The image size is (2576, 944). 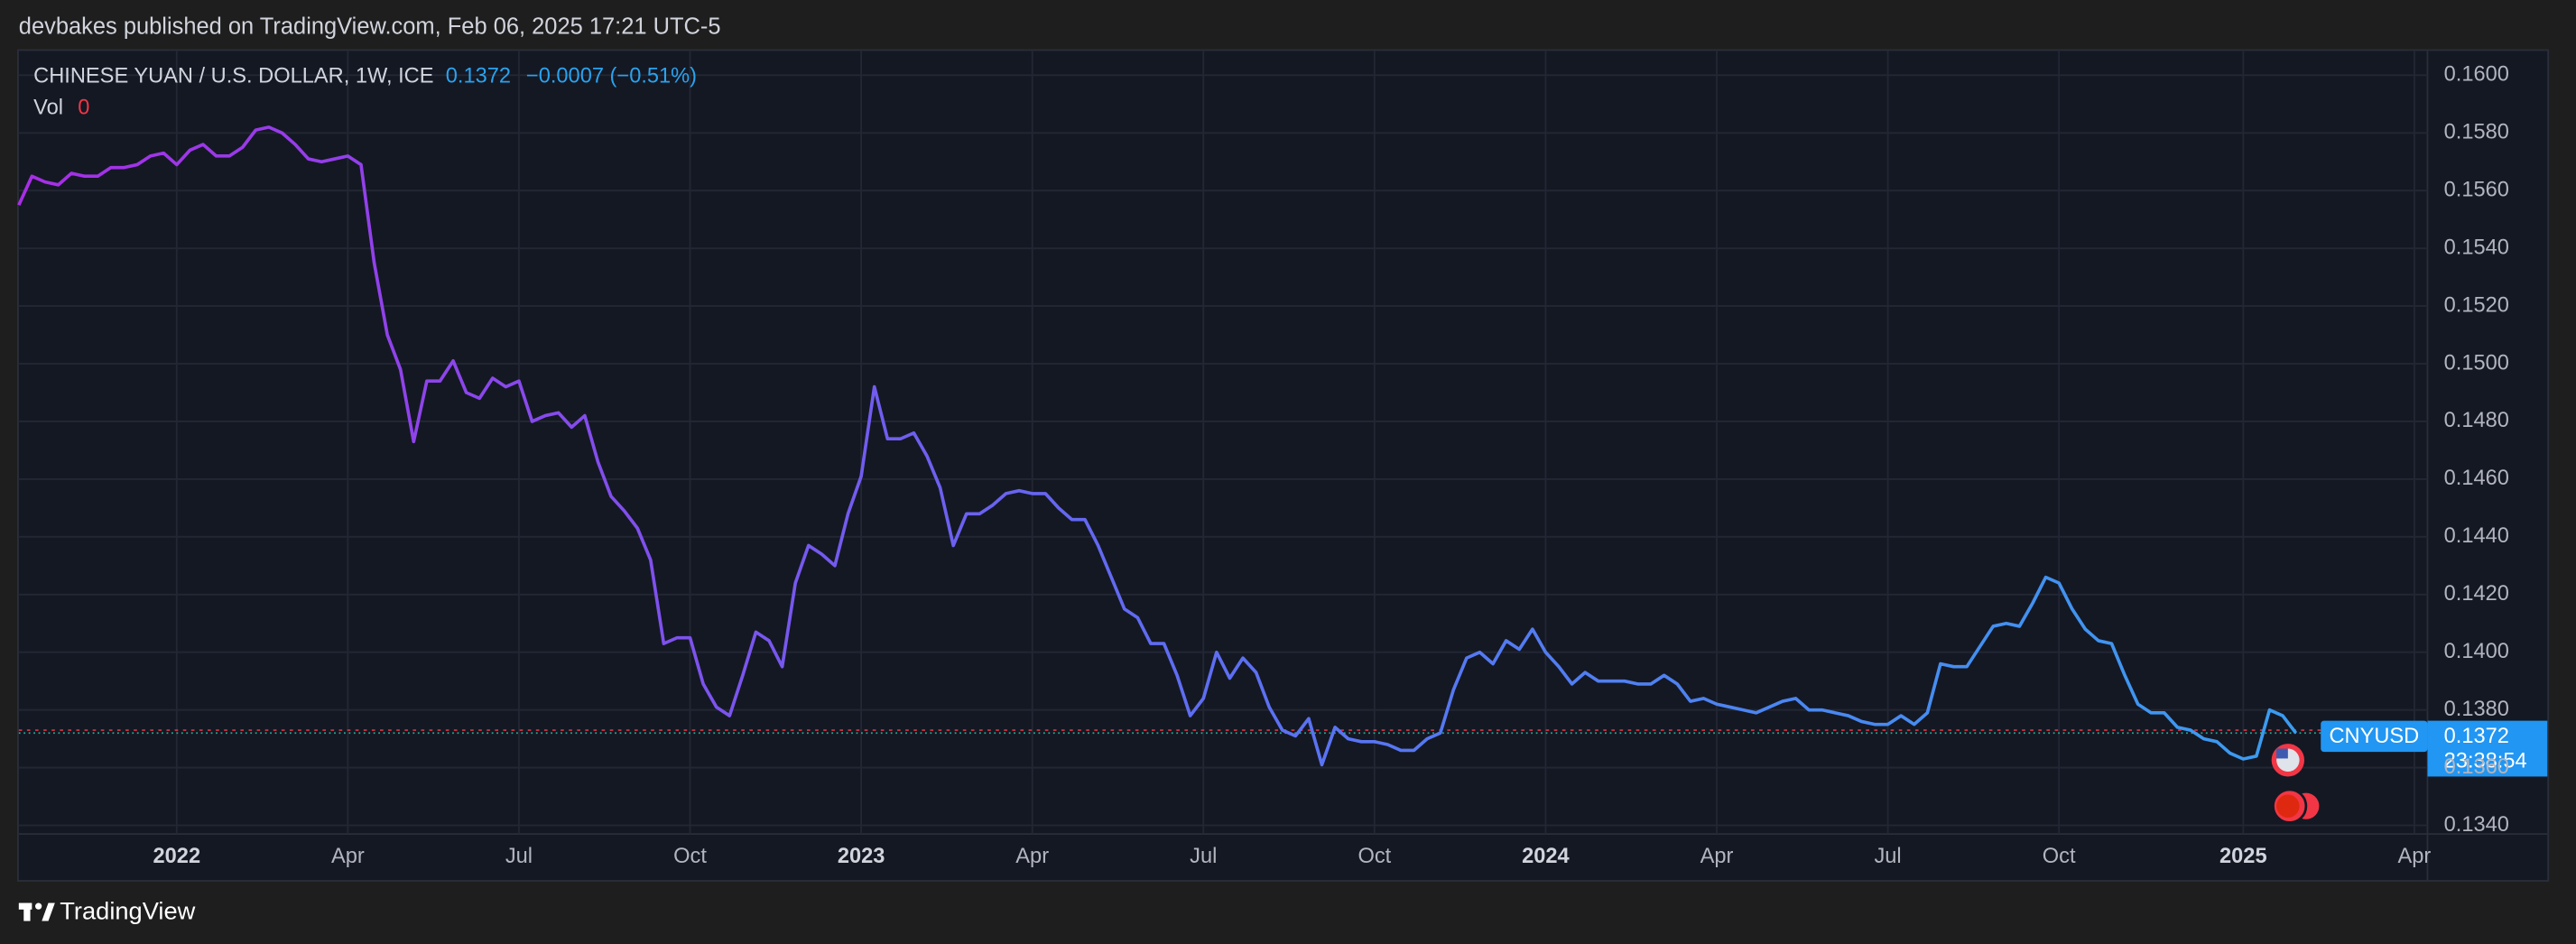 I want to click on x-tick-label: 2024, so click(x=1546, y=856).